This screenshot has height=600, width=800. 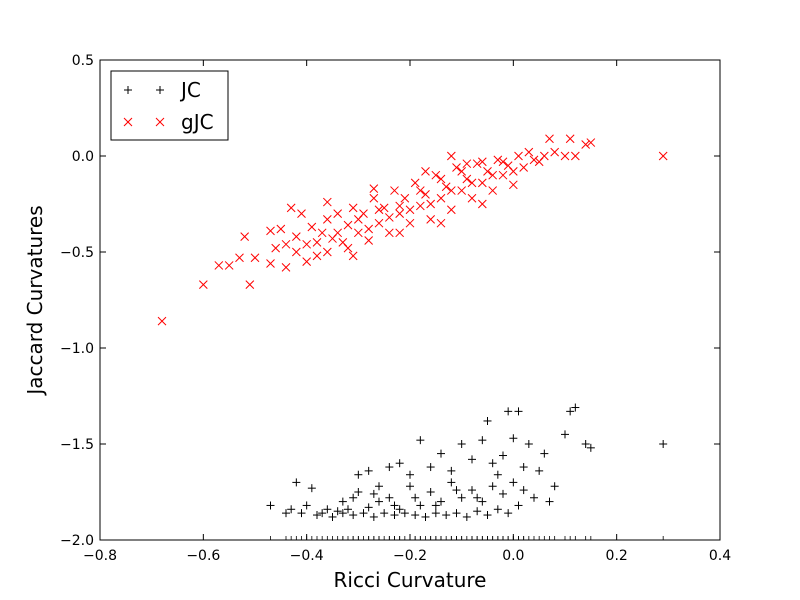 I want to click on y-axis-label: Jaccard Curvatures, so click(x=35, y=300).